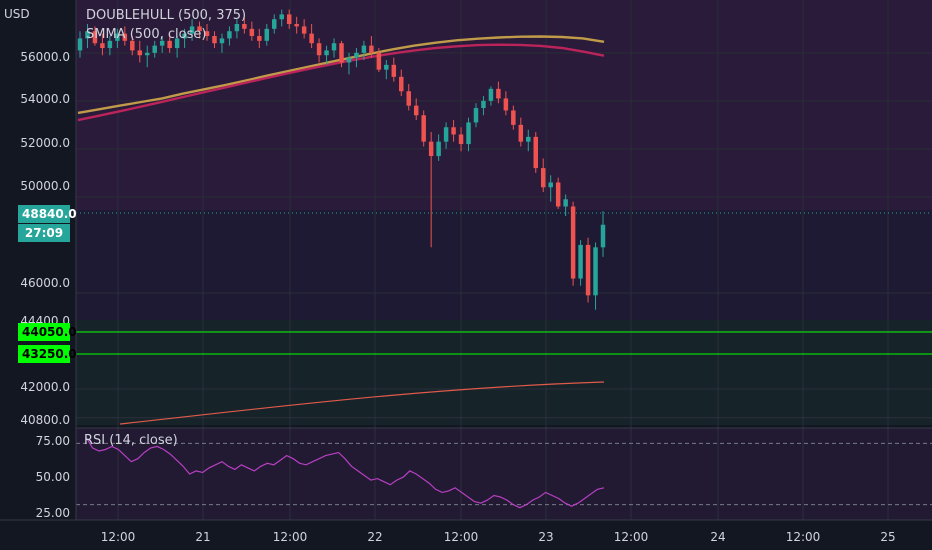 The image size is (932, 550). I want to click on rsi-label: RSI (14, close), so click(131, 440).